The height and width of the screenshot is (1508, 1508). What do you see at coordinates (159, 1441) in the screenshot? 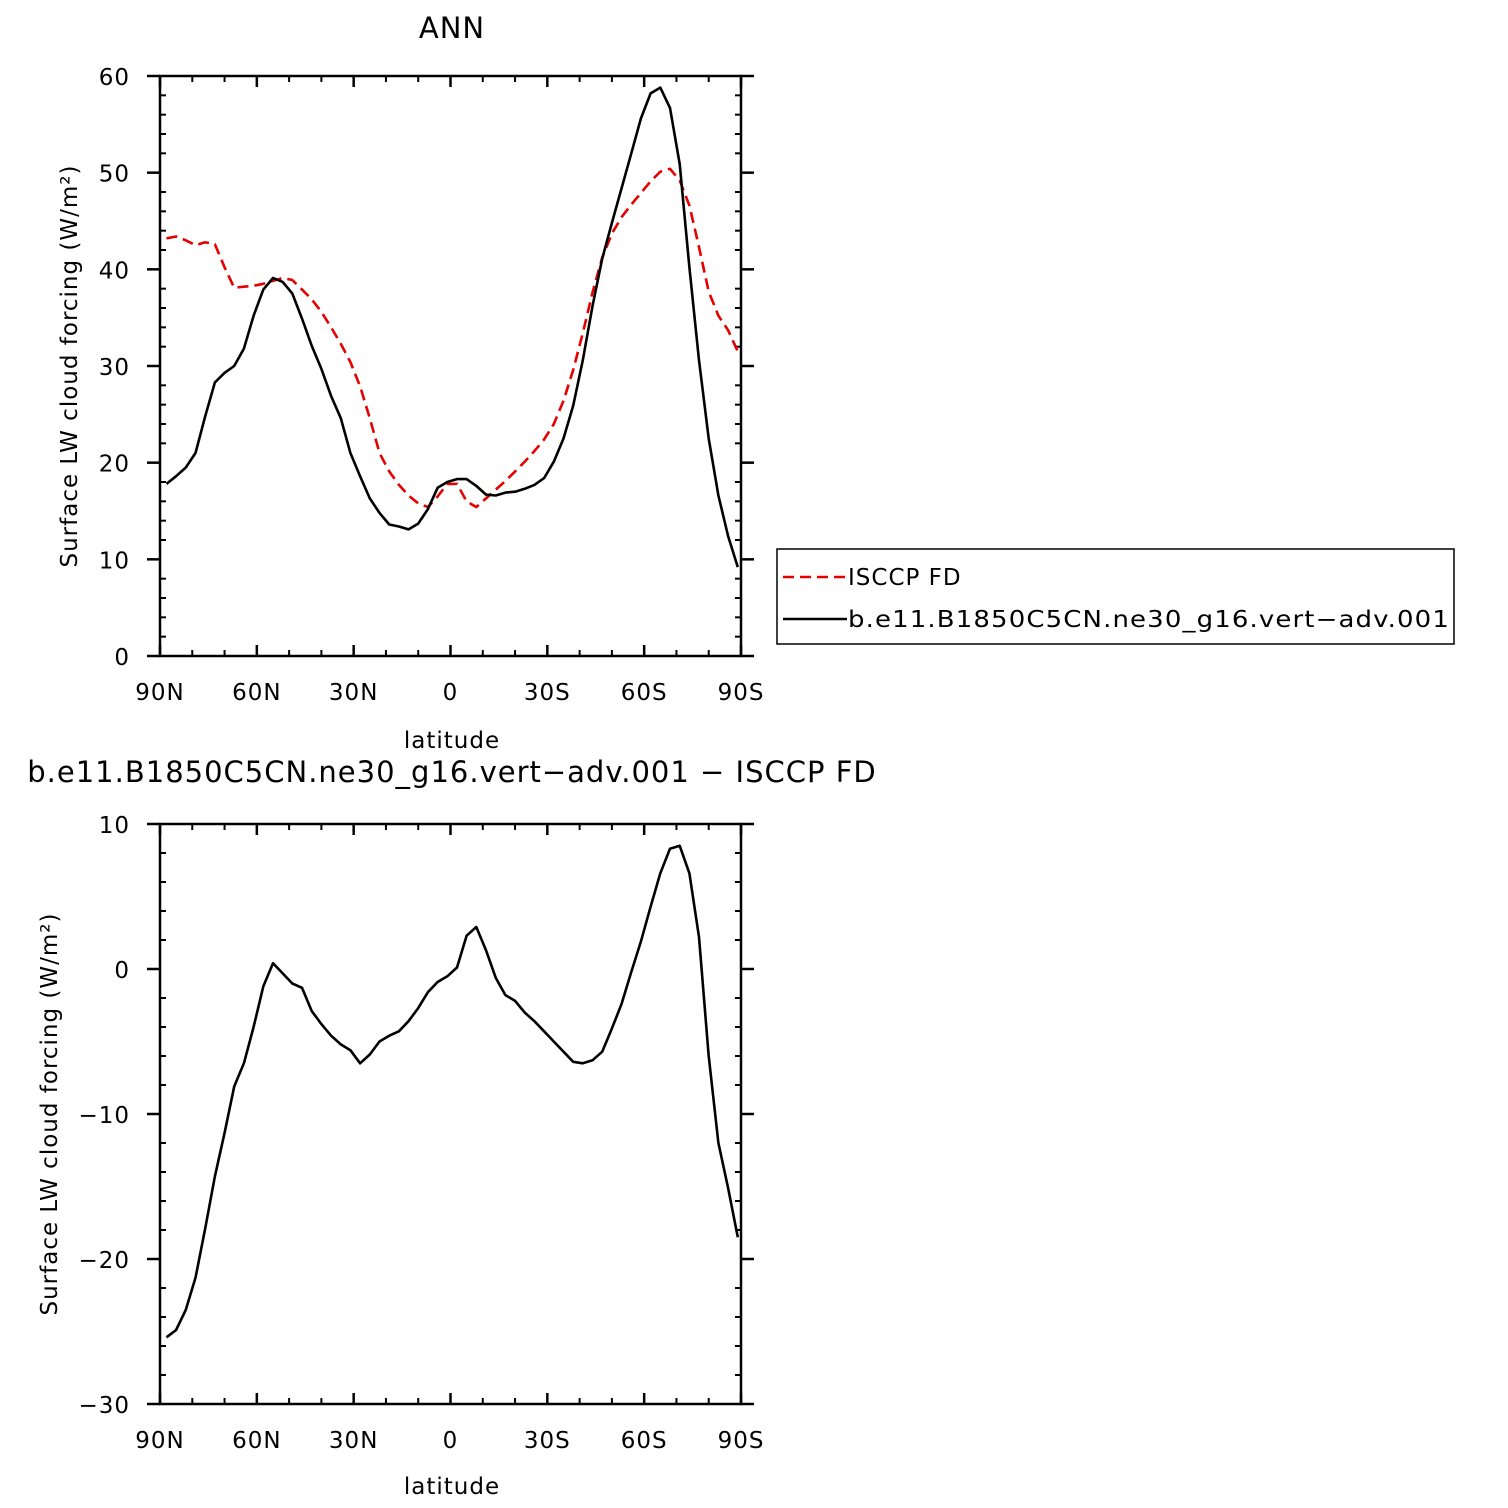
I see `bottom-x-tick-label: 90N` at bounding box center [159, 1441].